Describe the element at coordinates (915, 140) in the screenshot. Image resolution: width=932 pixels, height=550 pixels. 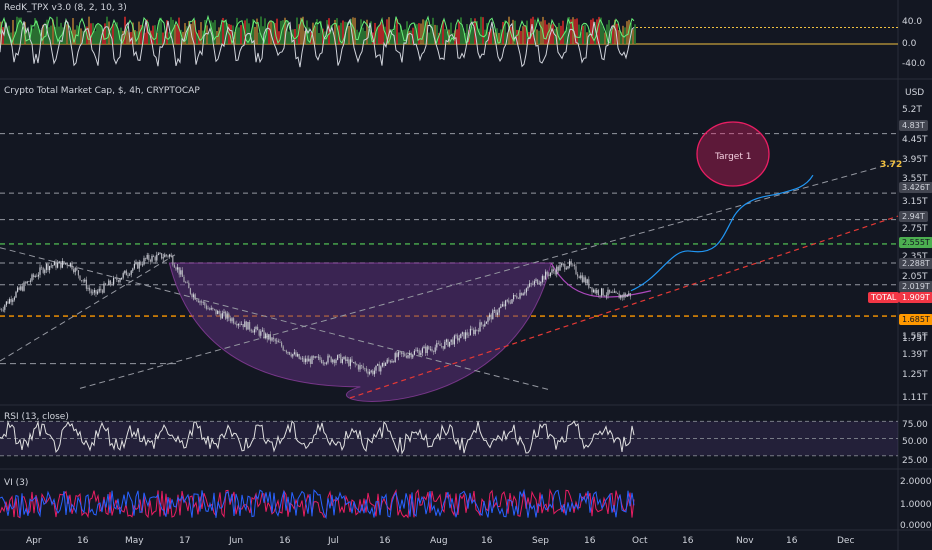
I see `price-tick: 4.45T` at that location.